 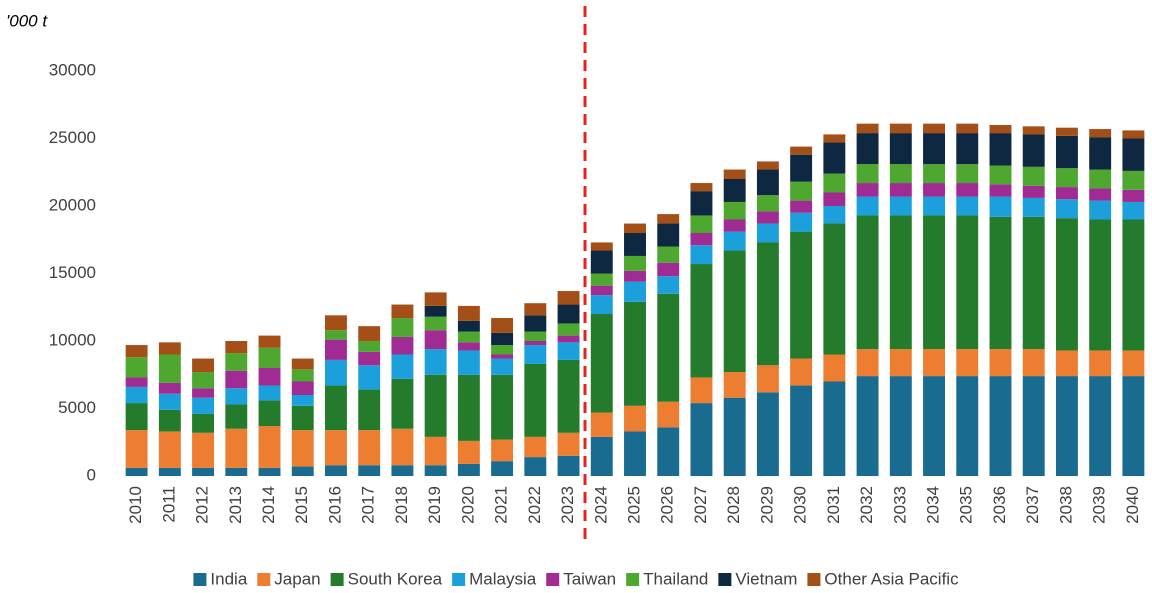 What do you see at coordinates (899, 505) in the screenshot?
I see `x-tick-label: 2033` at bounding box center [899, 505].